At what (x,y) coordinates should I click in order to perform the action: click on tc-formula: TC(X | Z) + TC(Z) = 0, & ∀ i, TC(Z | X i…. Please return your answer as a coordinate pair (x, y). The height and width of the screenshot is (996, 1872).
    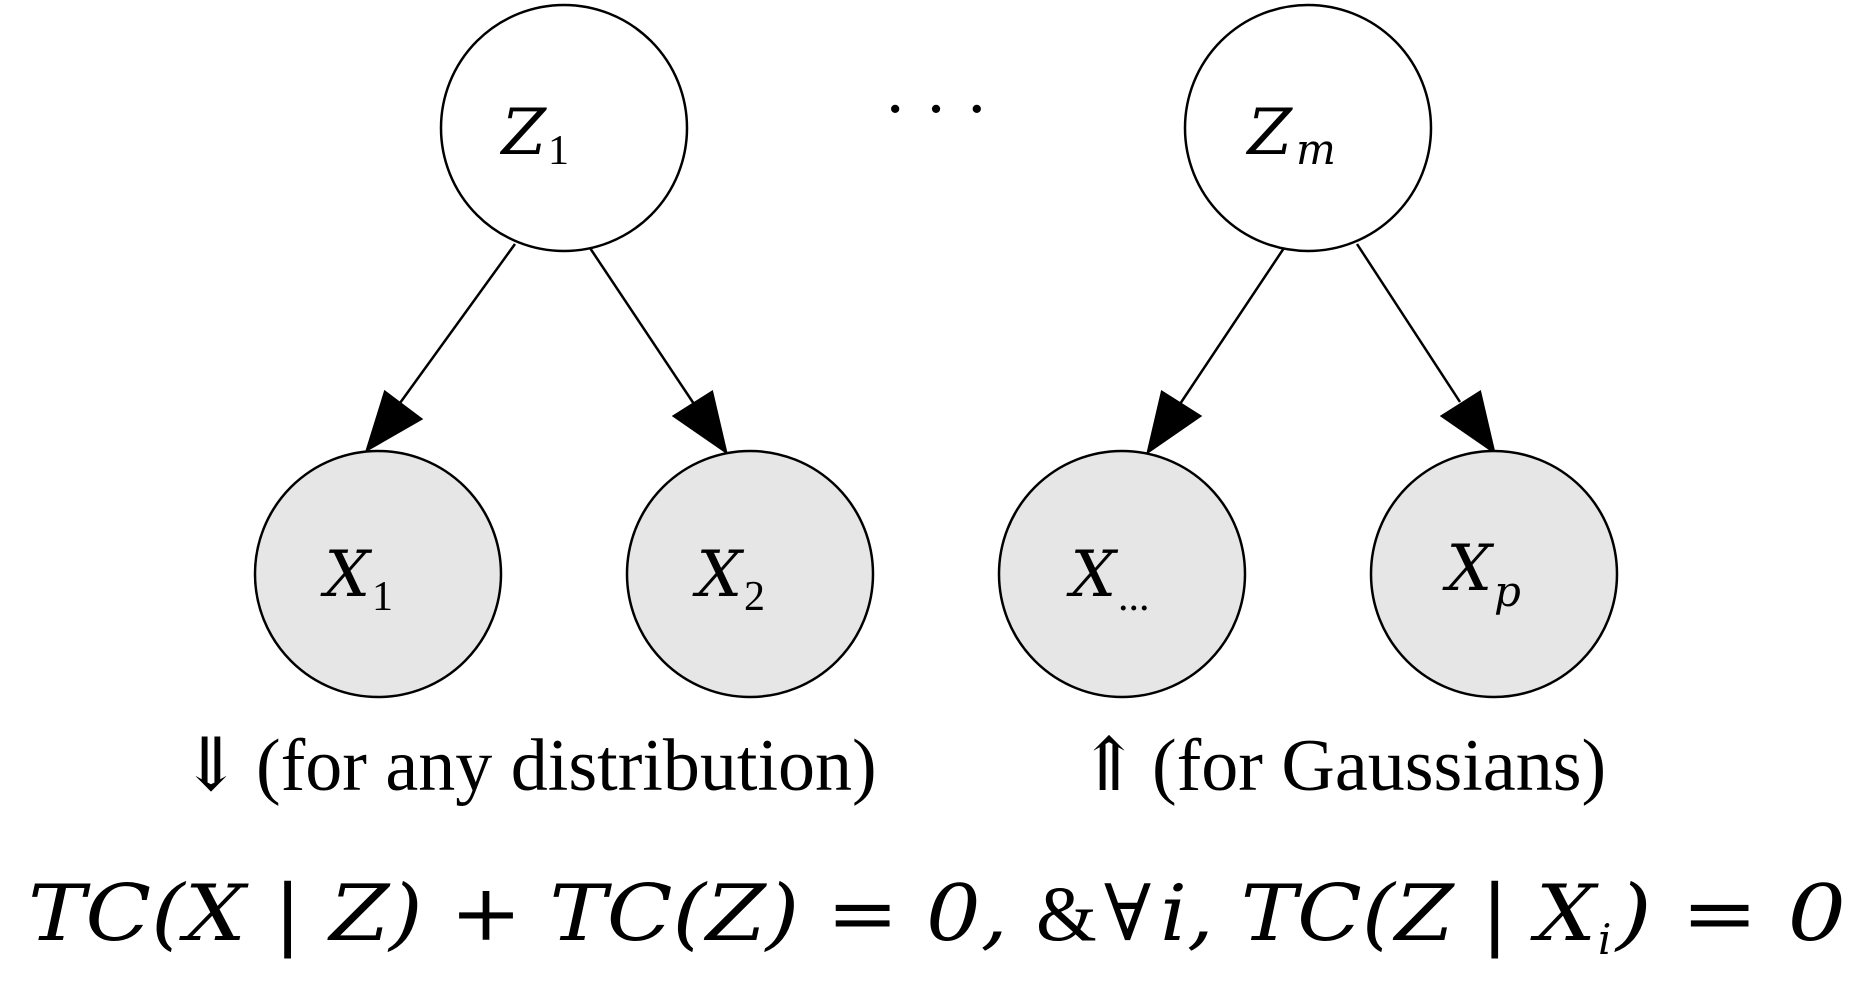
    Looking at the image, I should click on (937, 916).